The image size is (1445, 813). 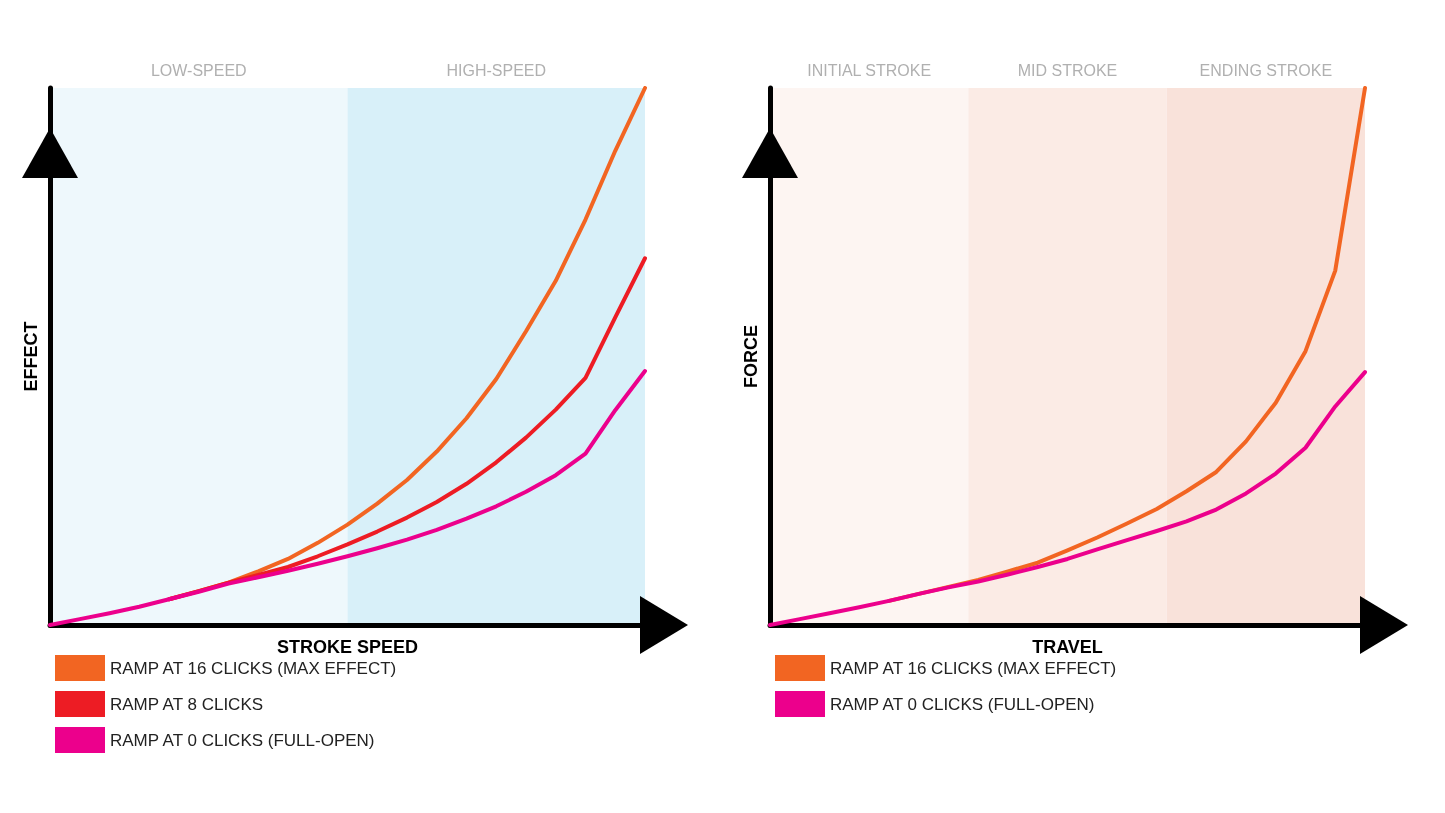 I want to click on text: HIGH-SPEED, so click(x=496, y=70).